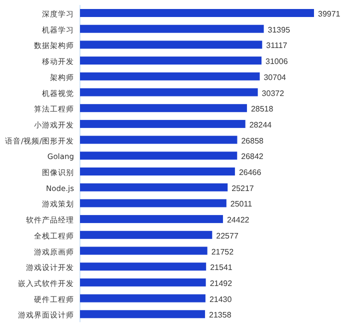 The height and width of the screenshot is (324, 356). Describe the element at coordinates (250, 172) in the screenshot. I see `data-label: 26466` at that location.